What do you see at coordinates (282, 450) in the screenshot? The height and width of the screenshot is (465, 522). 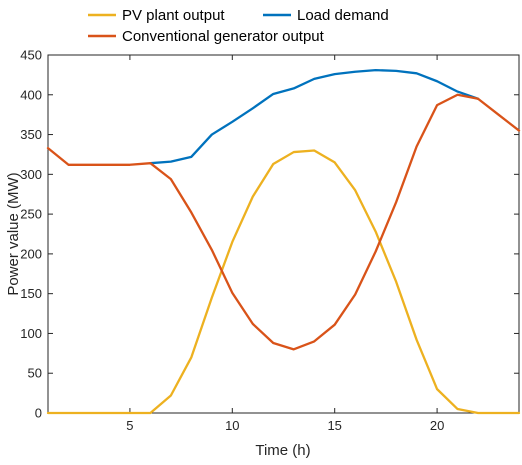 I see `x-axis-label: Time (h)` at bounding box center [282, 450].